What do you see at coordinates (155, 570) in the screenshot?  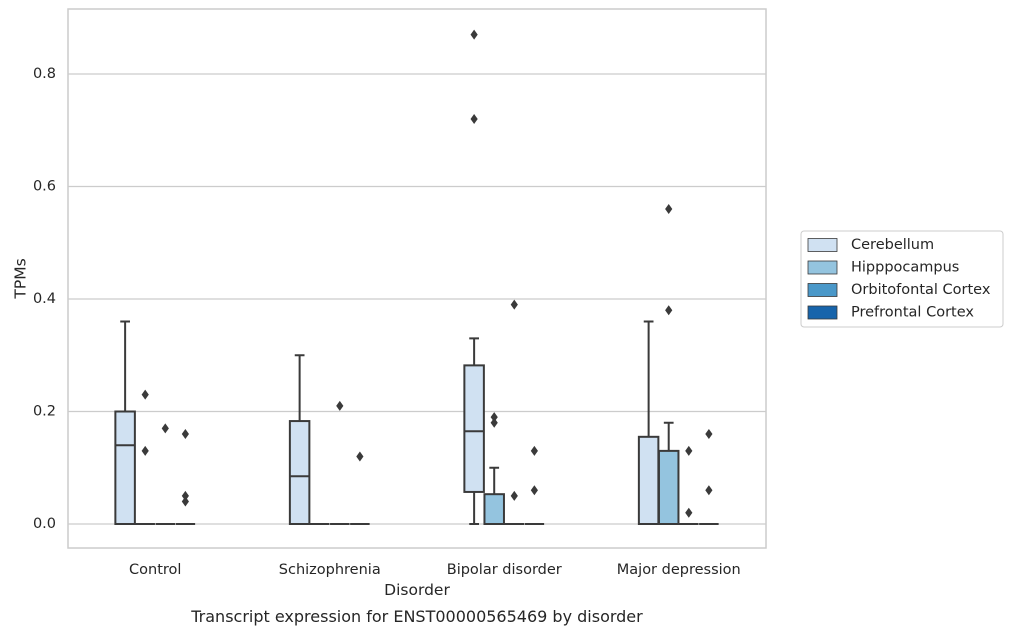 I see `x-tick-label: Control` at bounding box center [155, 570].